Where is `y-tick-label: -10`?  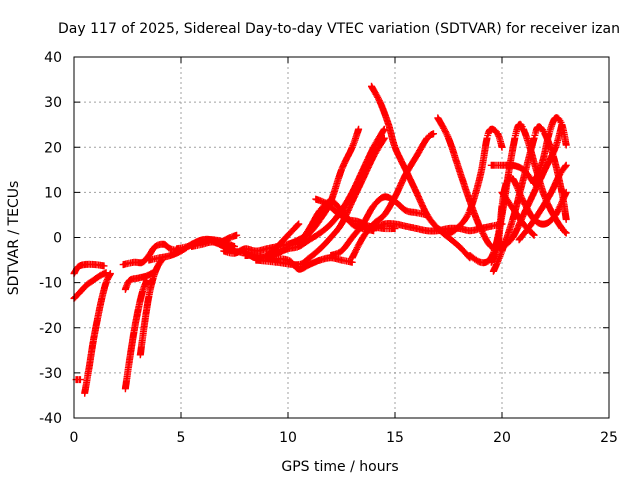 y-tick-label: -10 is located at coordinates (50, 284).